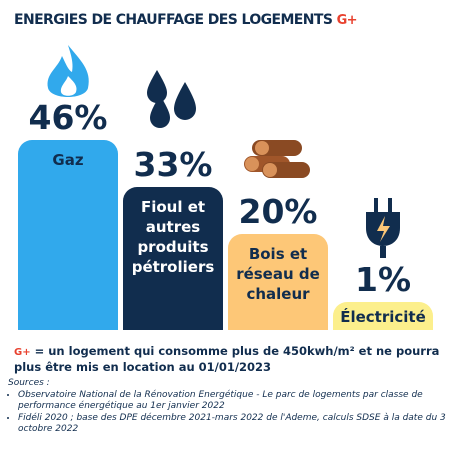 This screenshot has width=450, height=449. I want to click on flame-icon, so click(68, 71).